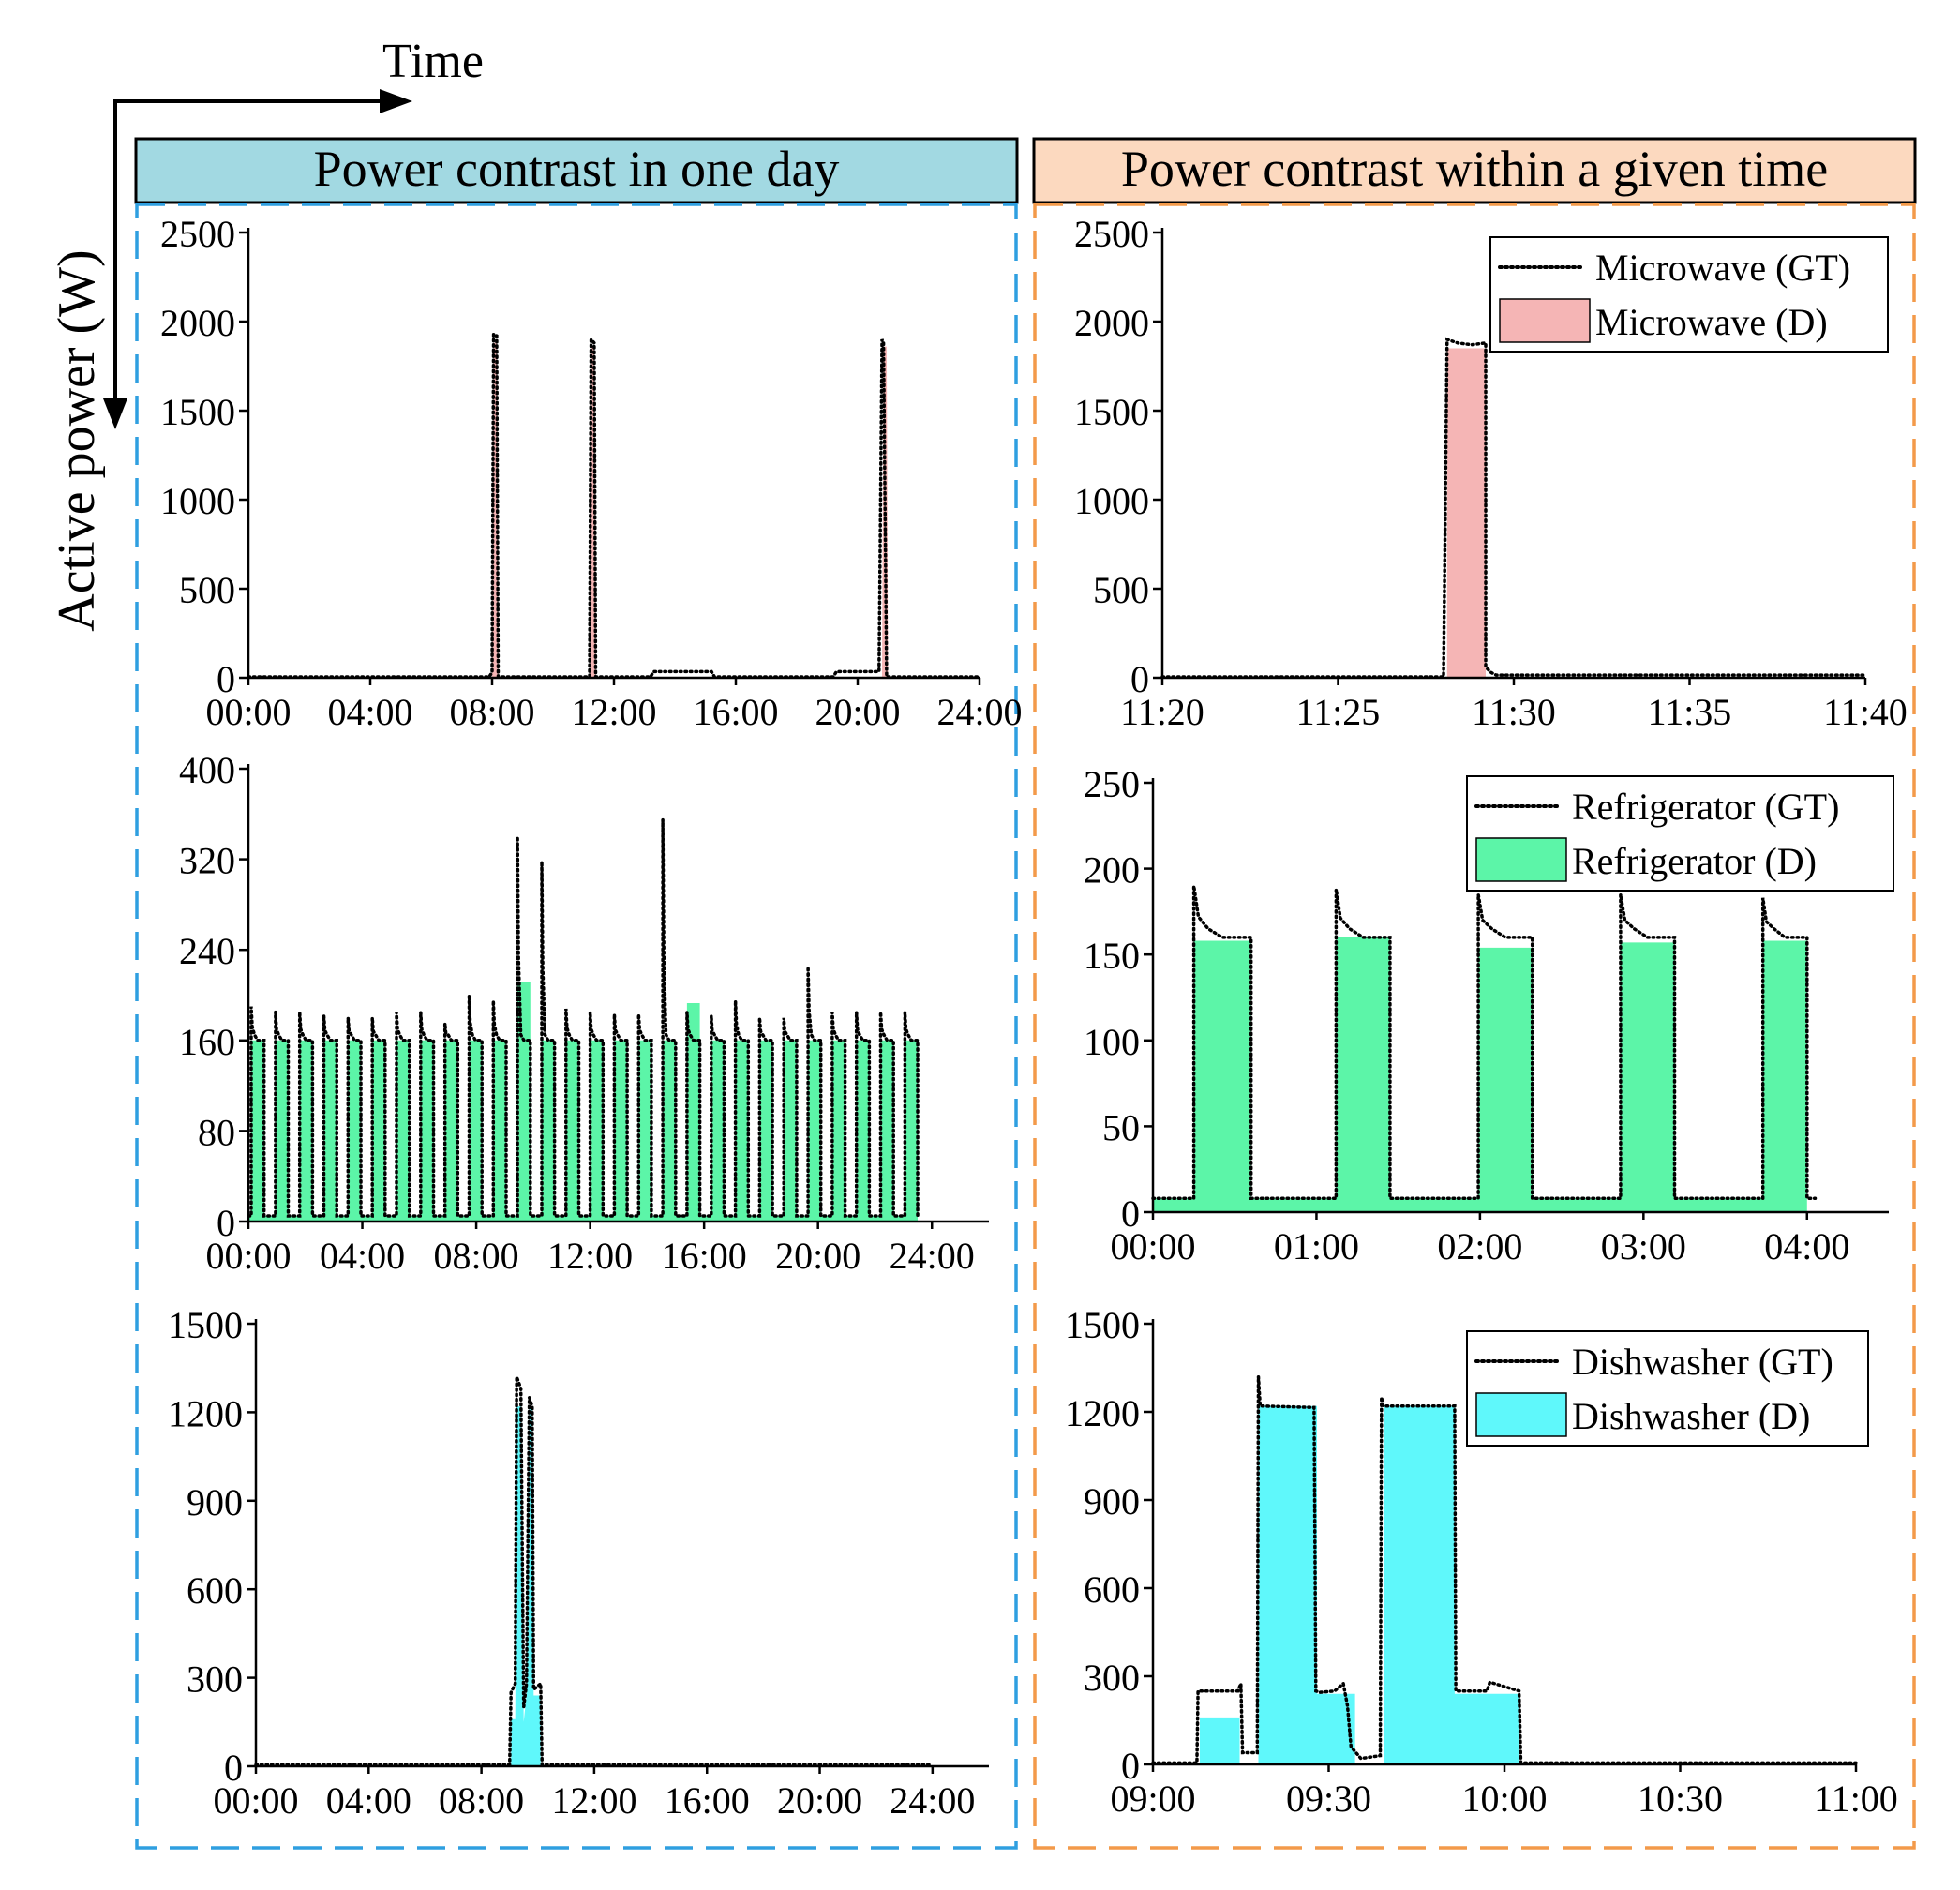  What do you see at coordinates (1695, 861) in the screenshot?
I see `legend-d-label: Refrigerator (D)` at bounding box center [1695, 861].